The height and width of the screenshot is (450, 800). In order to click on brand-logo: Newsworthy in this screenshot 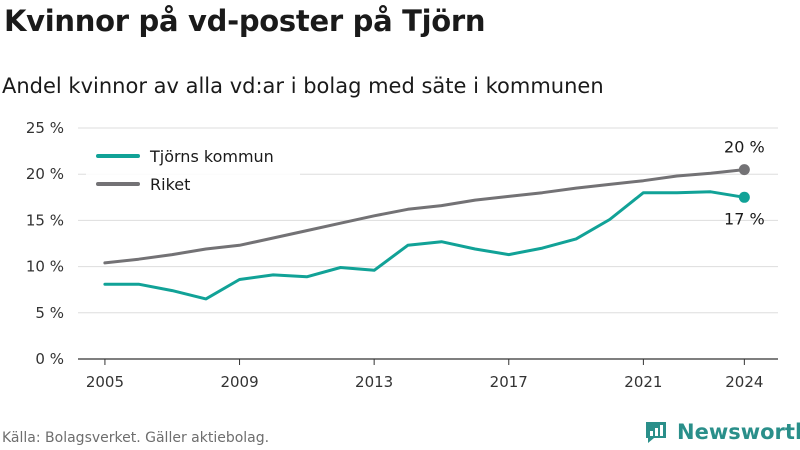, I will do `click(721, 432)`.